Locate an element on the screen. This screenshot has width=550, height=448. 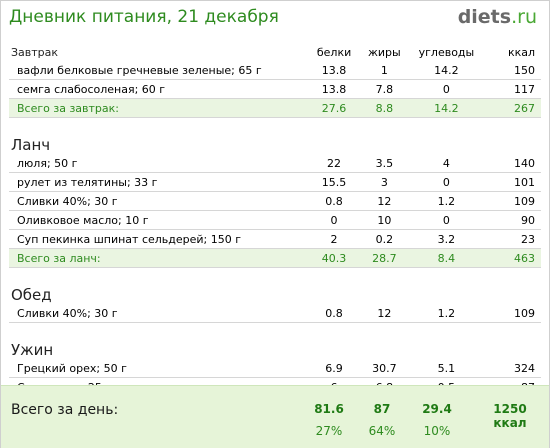
food-protein: 2 is located at coordinates (334, 239).